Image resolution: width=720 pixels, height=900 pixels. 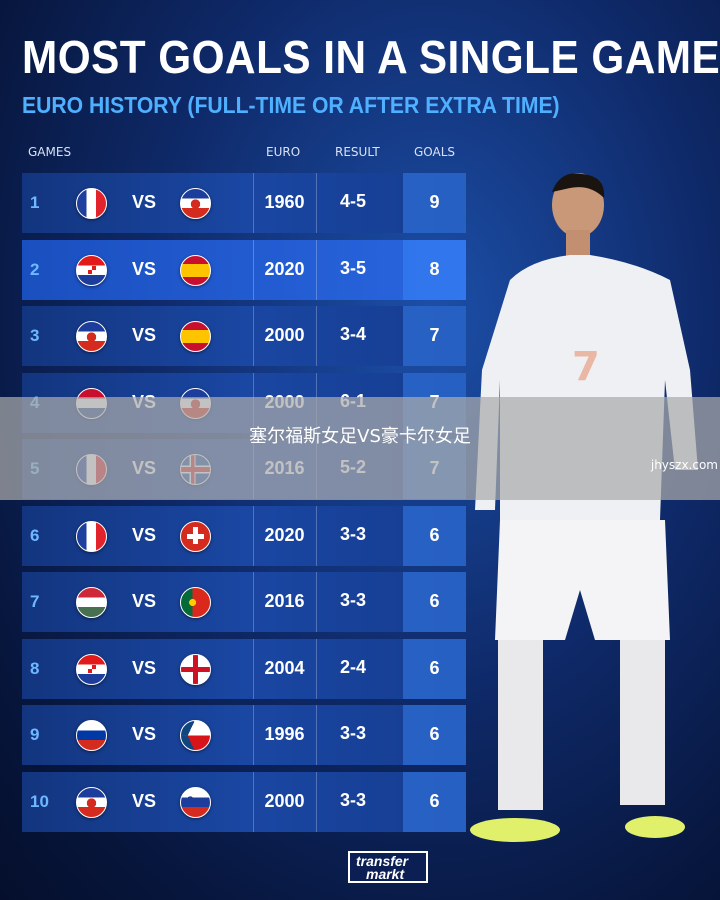 What do you see at coordinates (35, 668) in the screenshot?
I see `rank: 8` at bounding box center [35, 668].